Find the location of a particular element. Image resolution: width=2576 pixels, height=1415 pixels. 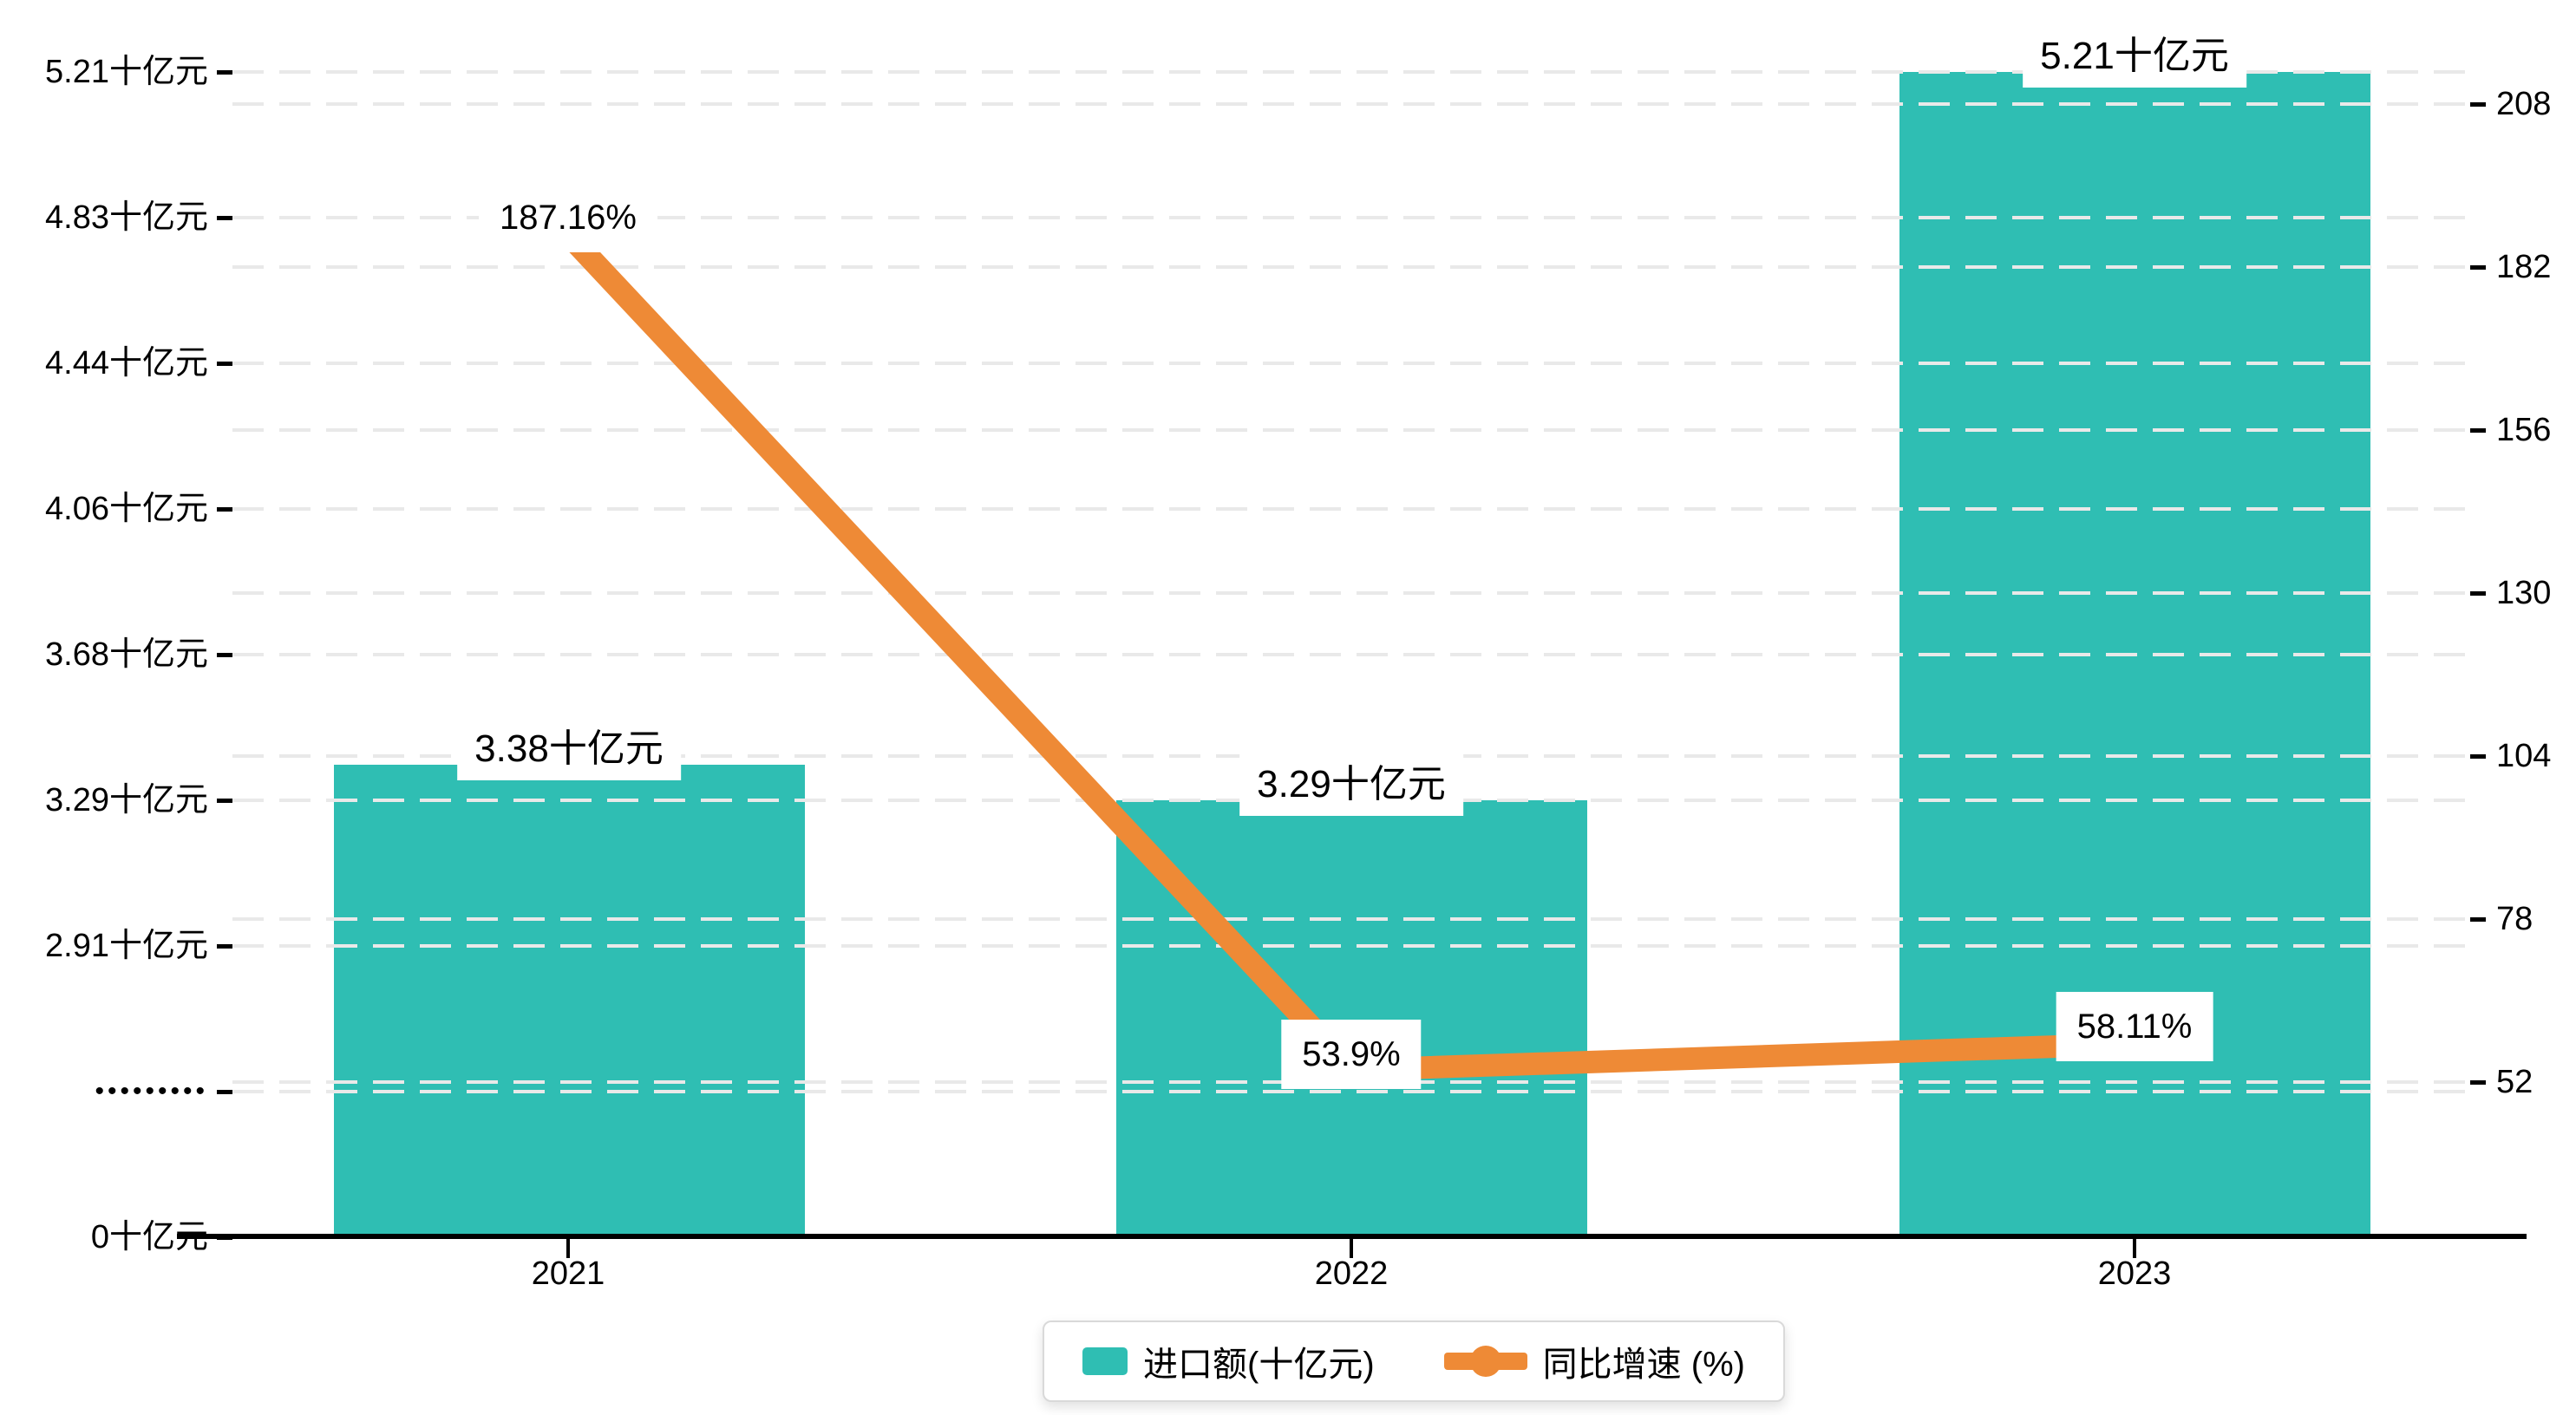

legend-label-import-value: 进口额(十亿元) is located at coordinates (1259, 1365).